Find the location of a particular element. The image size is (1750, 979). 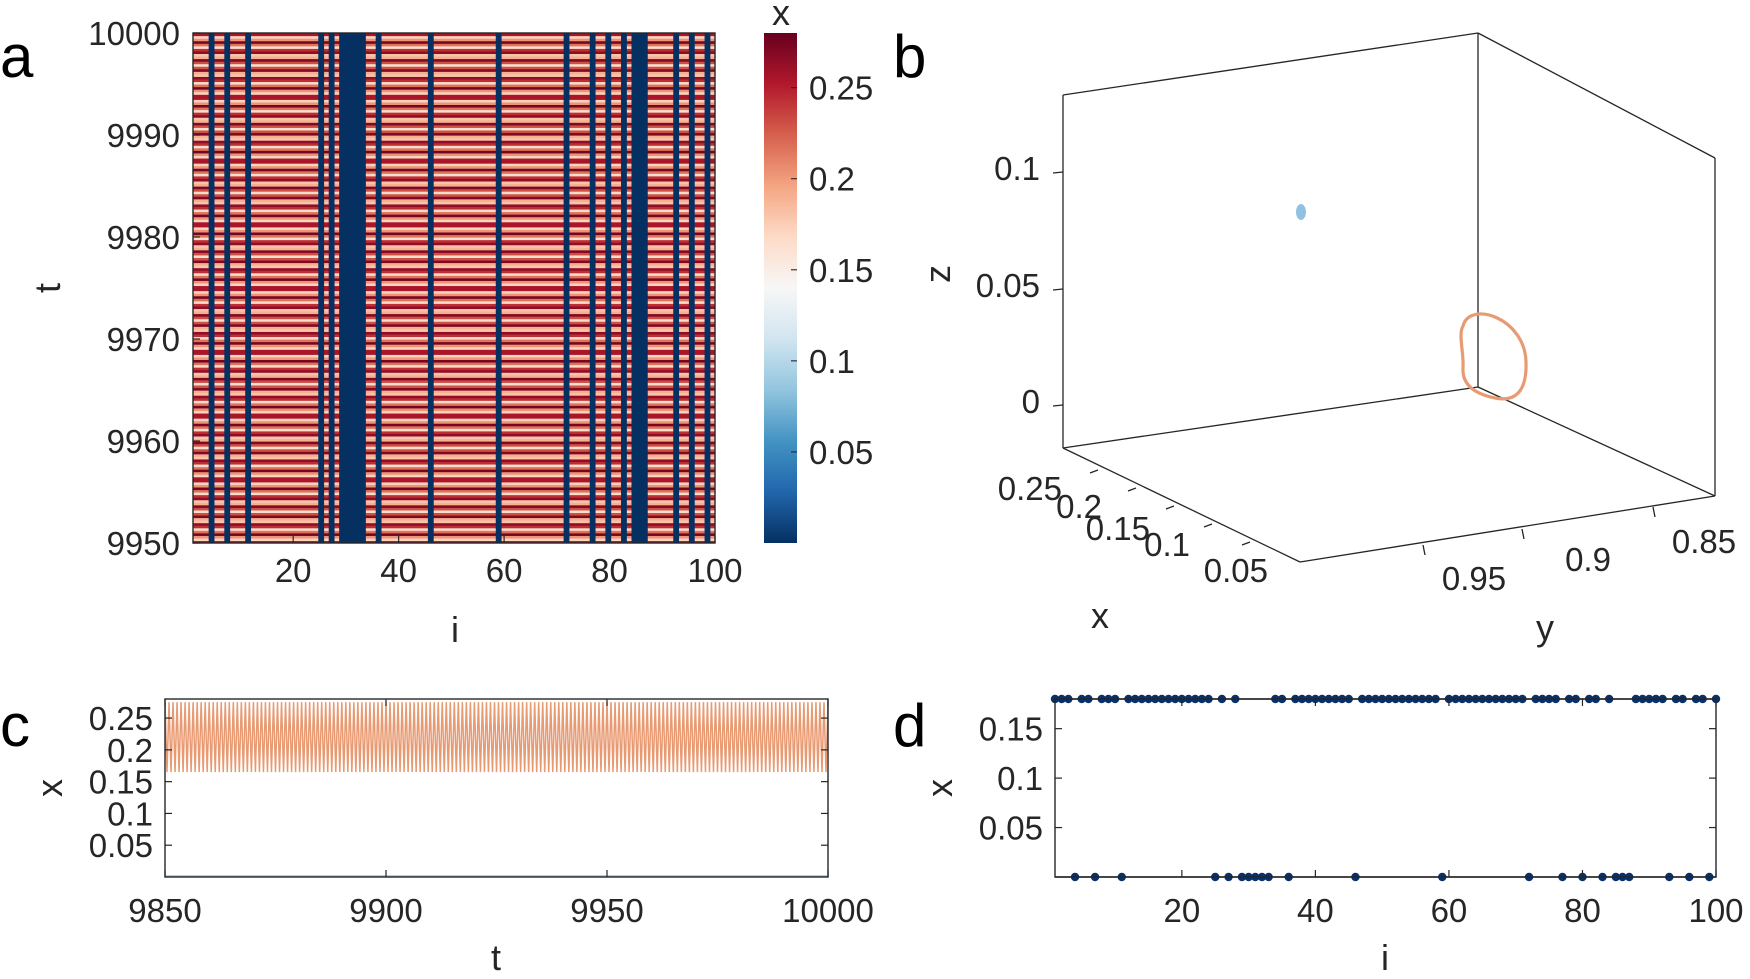

panel-d-label: d is located at coordinates (909, 725).